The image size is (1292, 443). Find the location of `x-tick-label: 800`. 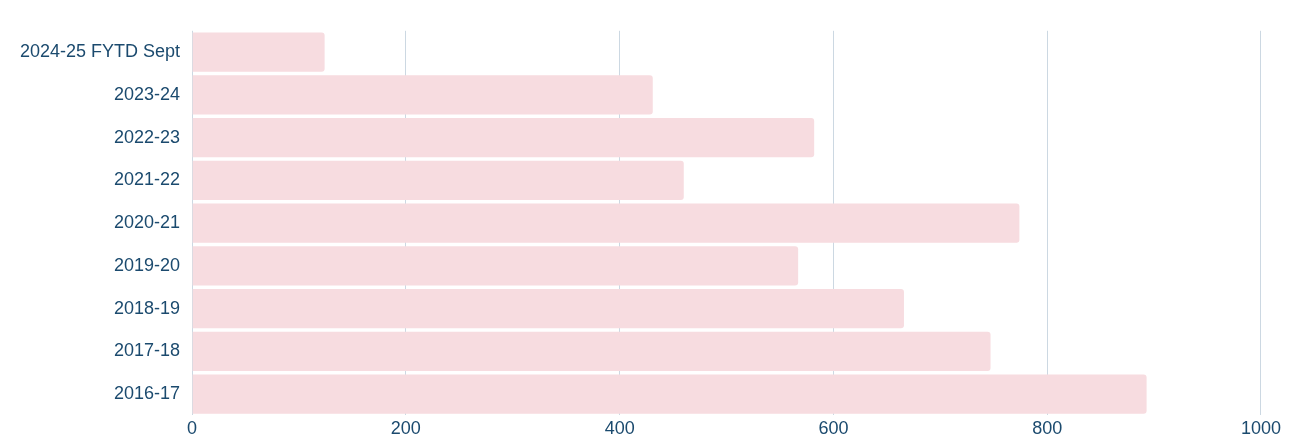

x-tick-label: 800 is located at coordinates (1047, 428).